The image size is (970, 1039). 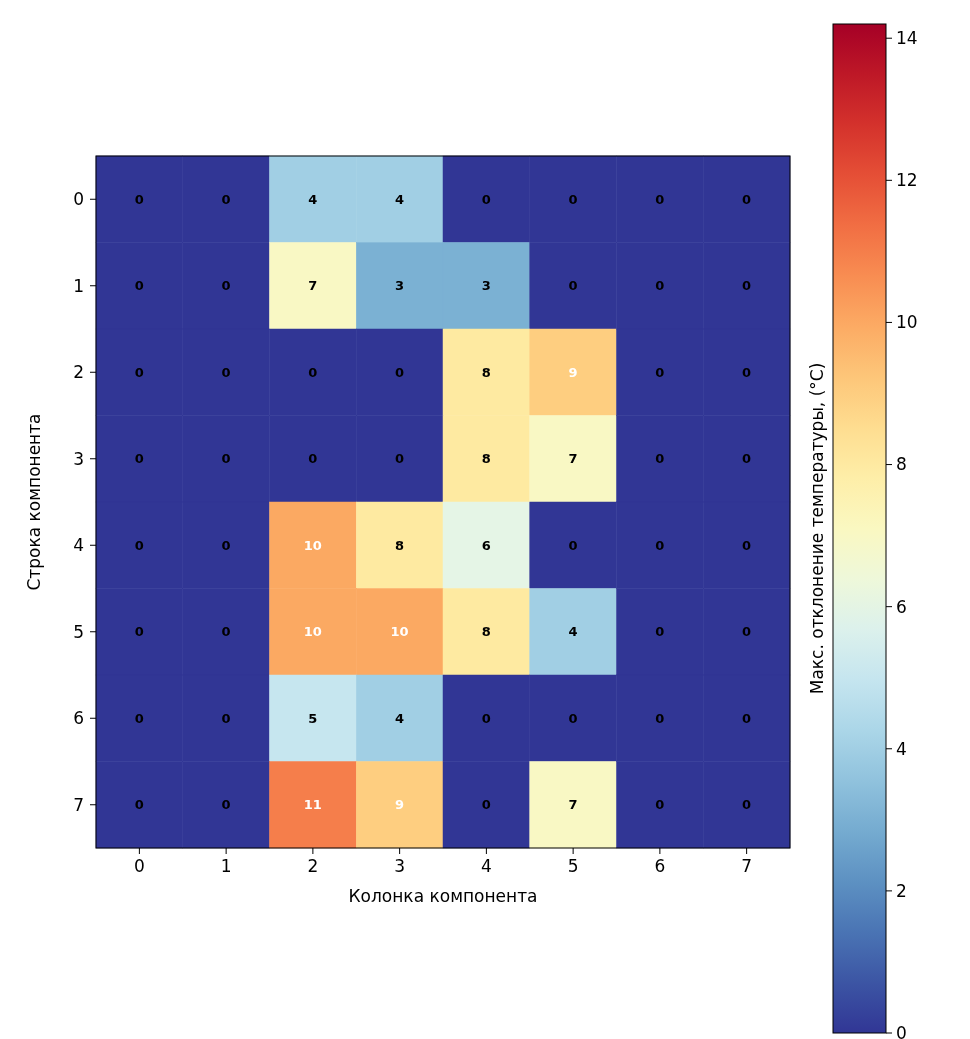 I want to click on y-tick-label: 4, so click(x=78, y=545).